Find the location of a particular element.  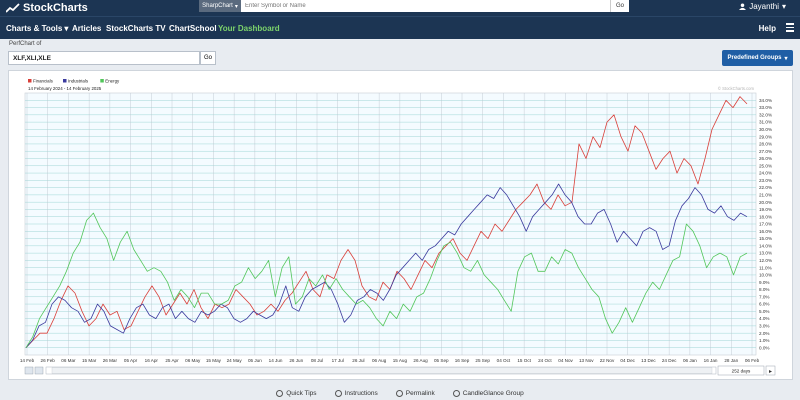

link-label: CandleGlance Group is located at coordinates (493, 394).